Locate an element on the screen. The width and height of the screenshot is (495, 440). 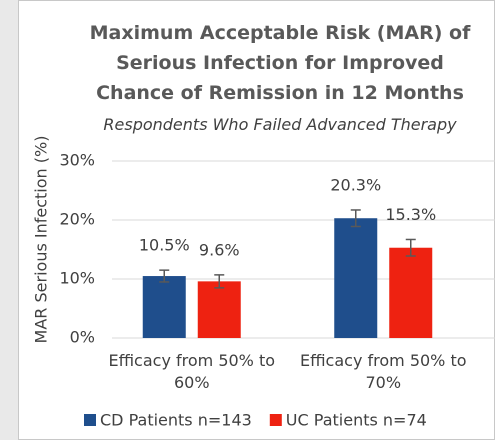
chart-subtitle: Respondents Who Failed Advanced Therapy is located at coordinates (280, 124).